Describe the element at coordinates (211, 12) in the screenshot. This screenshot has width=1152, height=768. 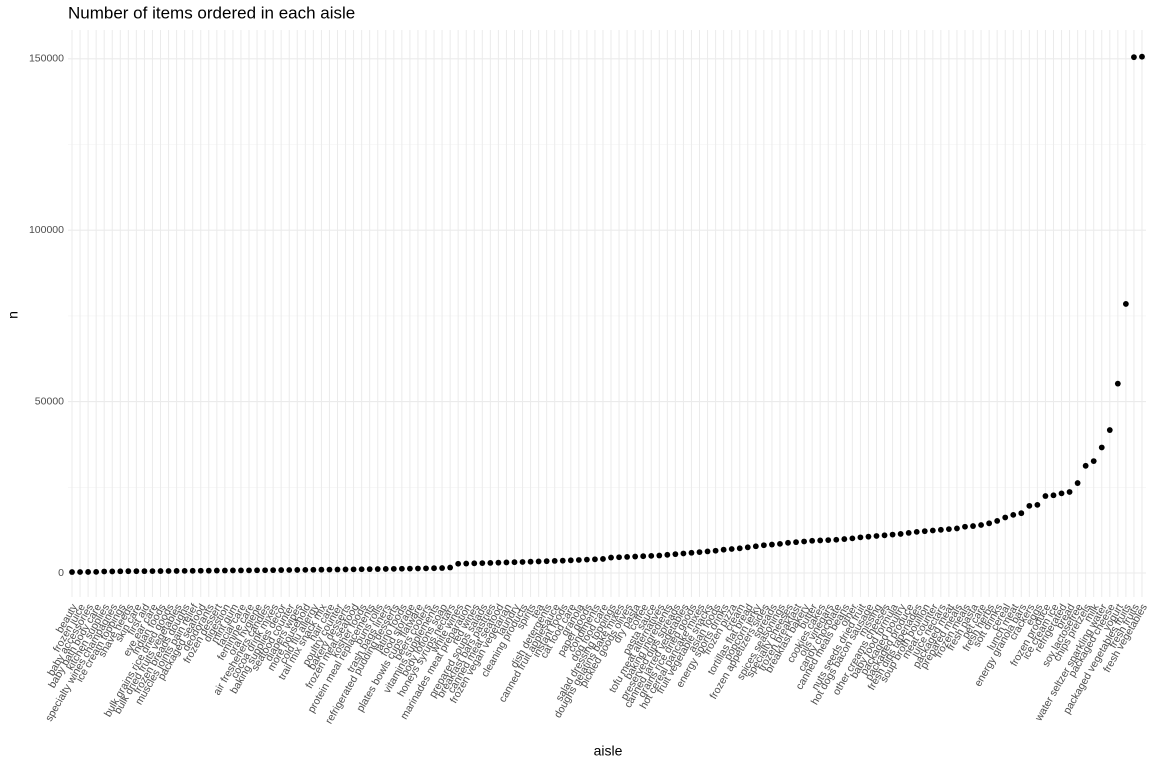
I see `chart-title: Number of items ordered in each aisle` at that location.